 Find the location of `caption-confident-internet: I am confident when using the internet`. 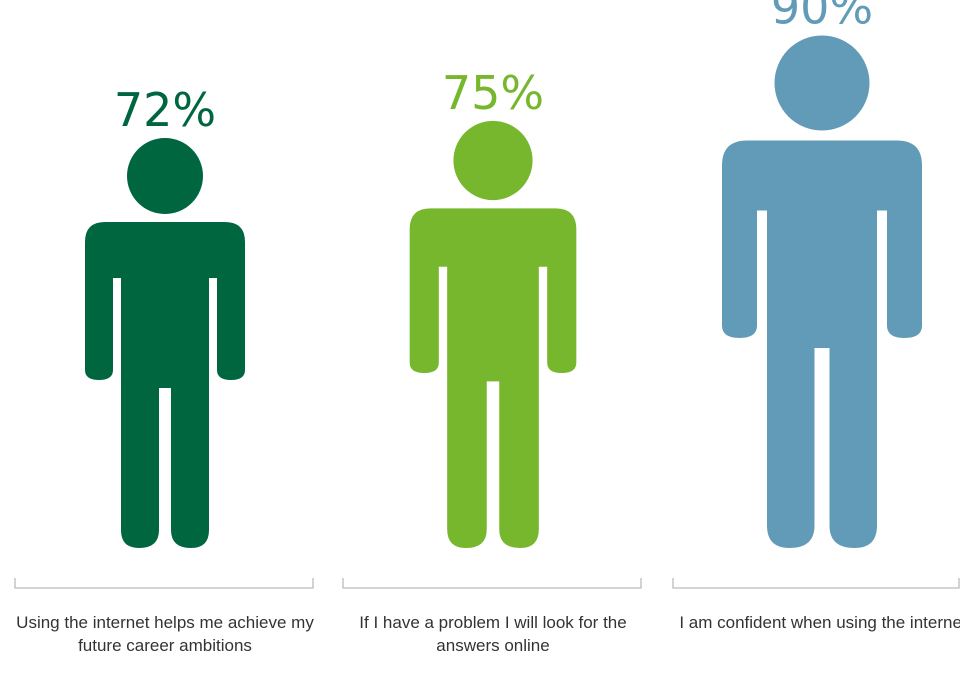

caption-confident-internet: I am confident when using the internet is located at coordinates (819, 622).